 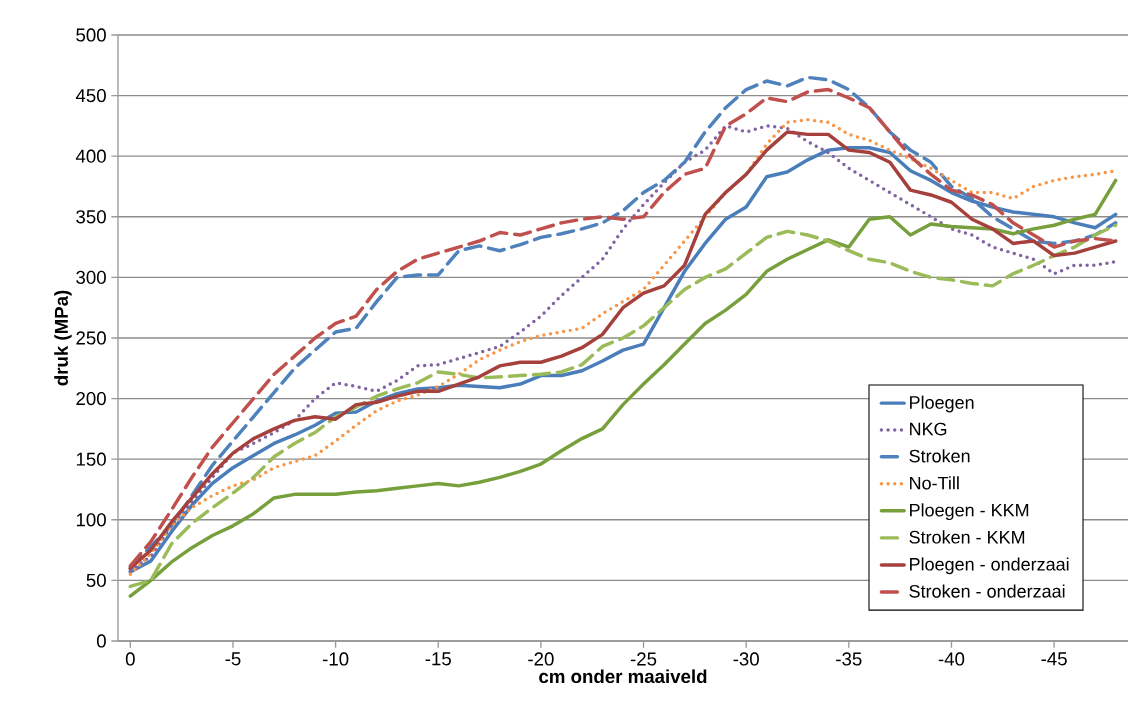 I want to click on legend-label: NKG, so click(x=928, y=429).